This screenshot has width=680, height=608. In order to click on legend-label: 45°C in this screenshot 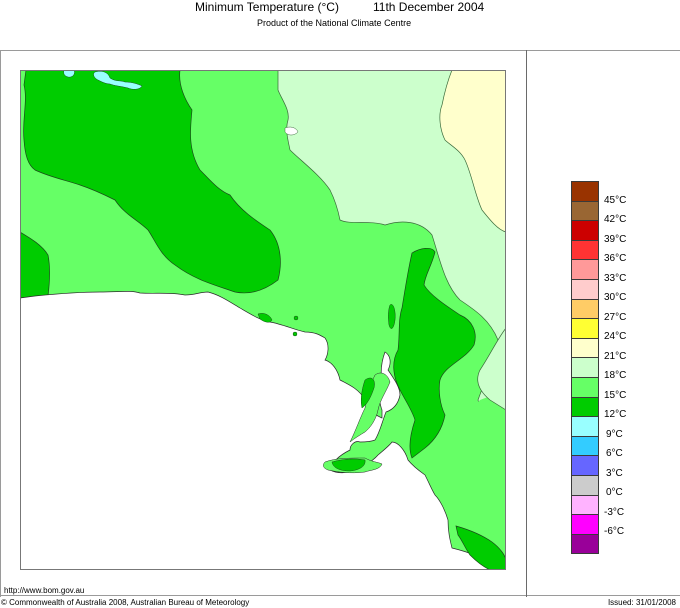, I will do `click(615, 200)`.